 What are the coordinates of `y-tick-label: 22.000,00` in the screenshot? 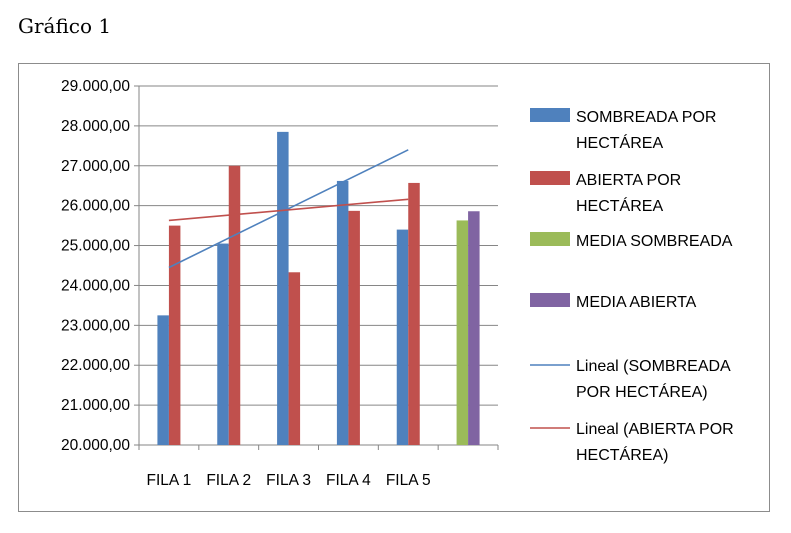 It's located at (95, 365).